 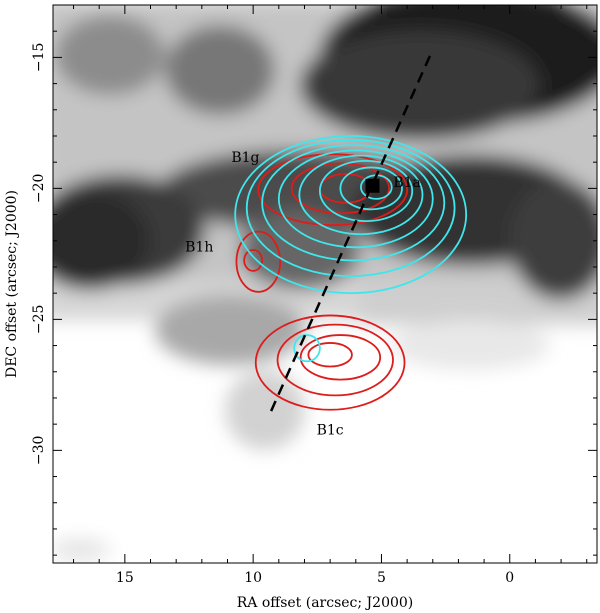 I want to click on annotation-b1c: B1c, so click(x=330, y=431).